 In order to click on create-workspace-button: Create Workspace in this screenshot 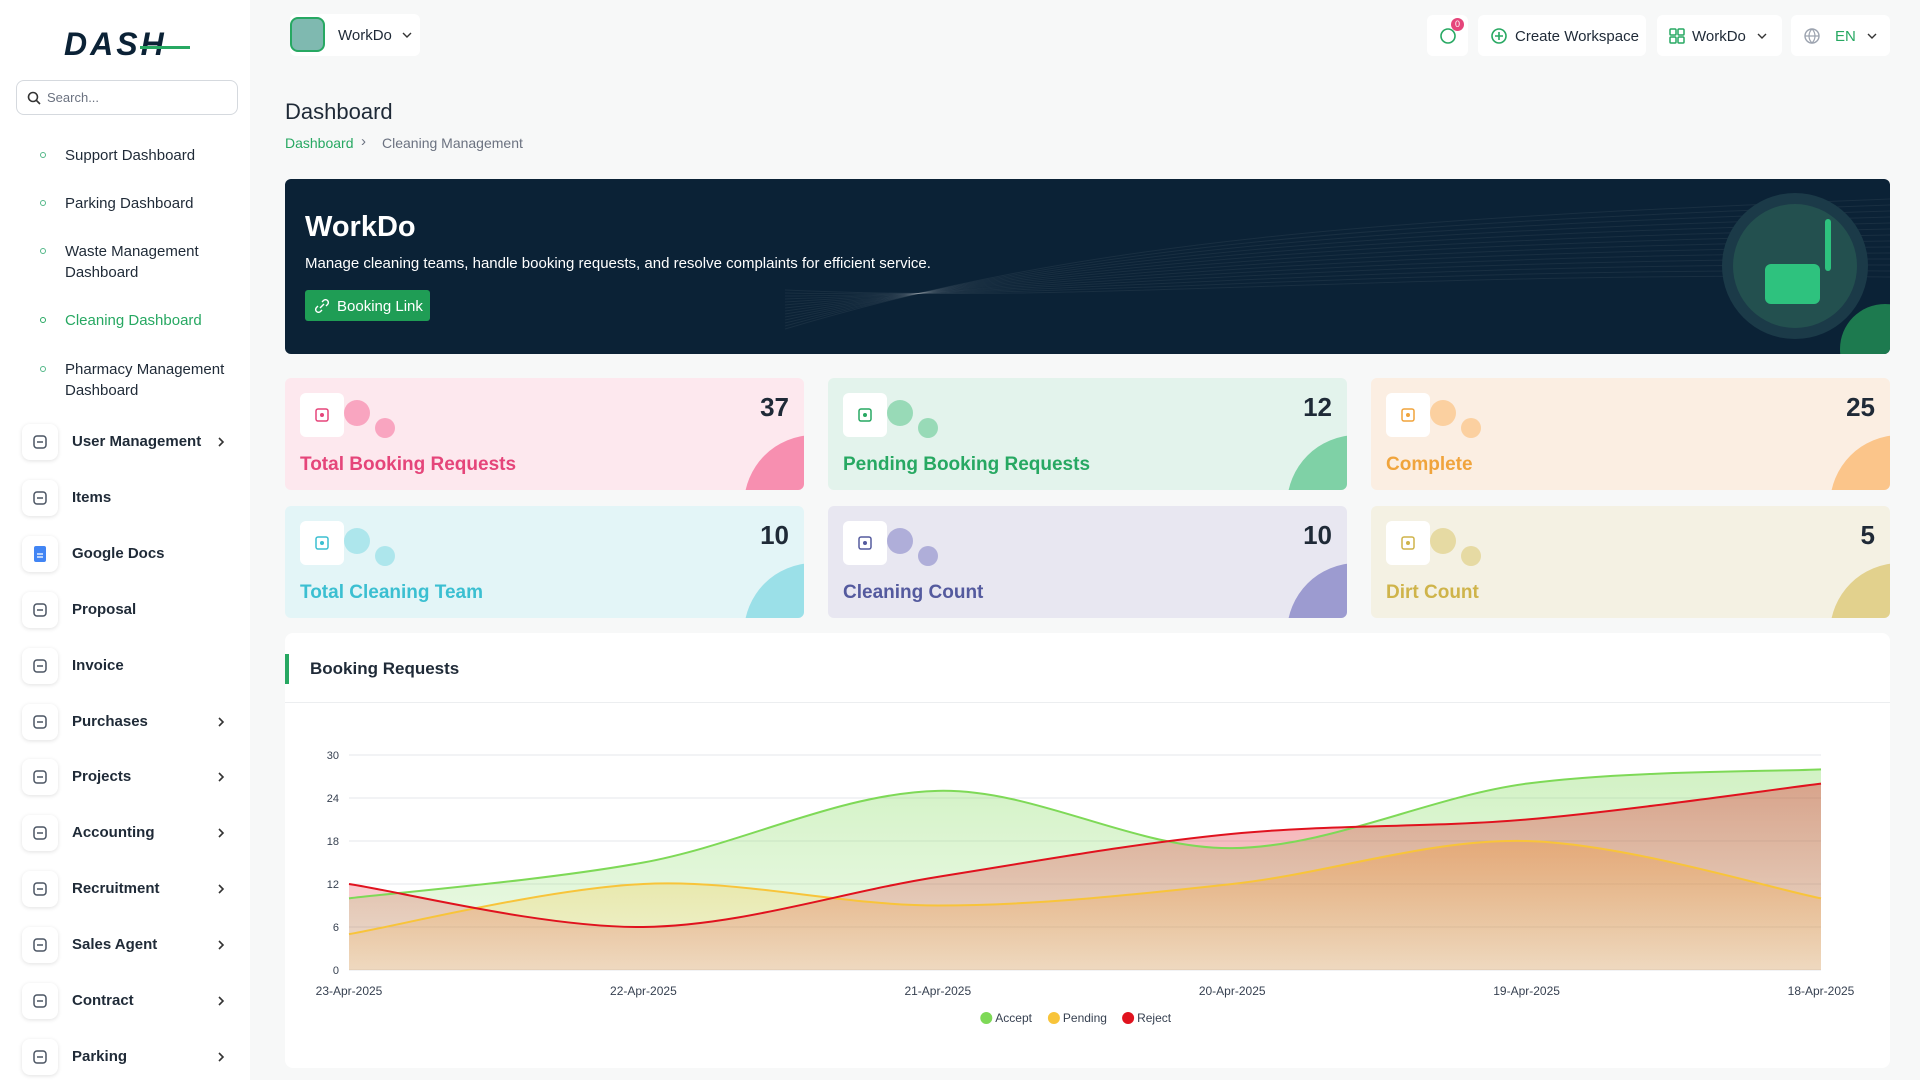, I will do `click(1562, 35)`.